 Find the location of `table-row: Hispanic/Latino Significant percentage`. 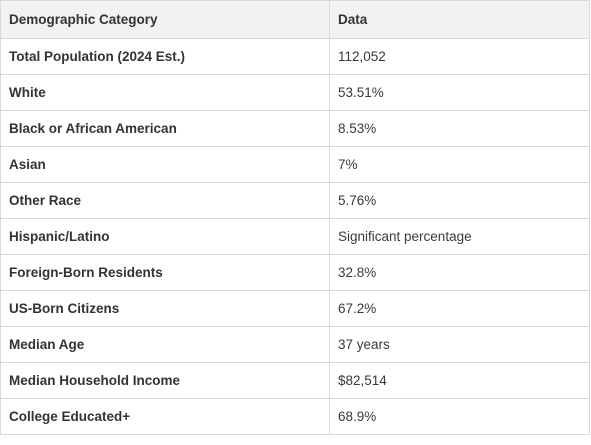

table-row: Hispanic/Latino Significant percentage is located at coordinates (295, 236).